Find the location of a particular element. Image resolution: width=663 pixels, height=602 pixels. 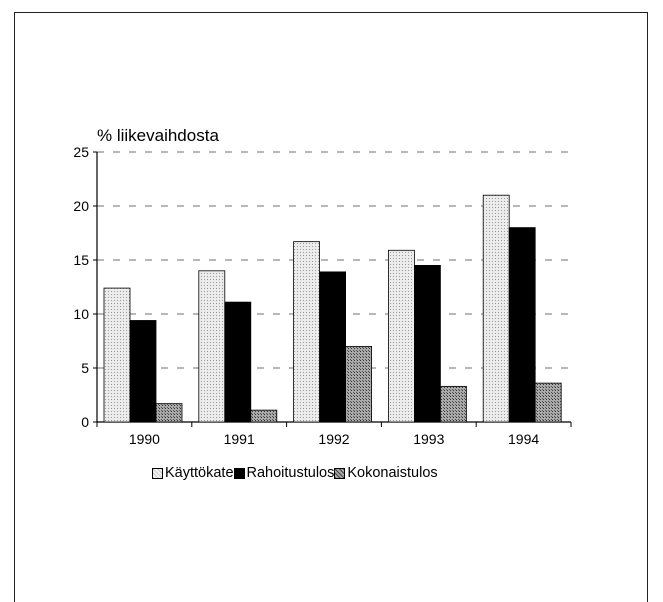

legend-label: Kokonaistulos is located at coordinates (392, 473).